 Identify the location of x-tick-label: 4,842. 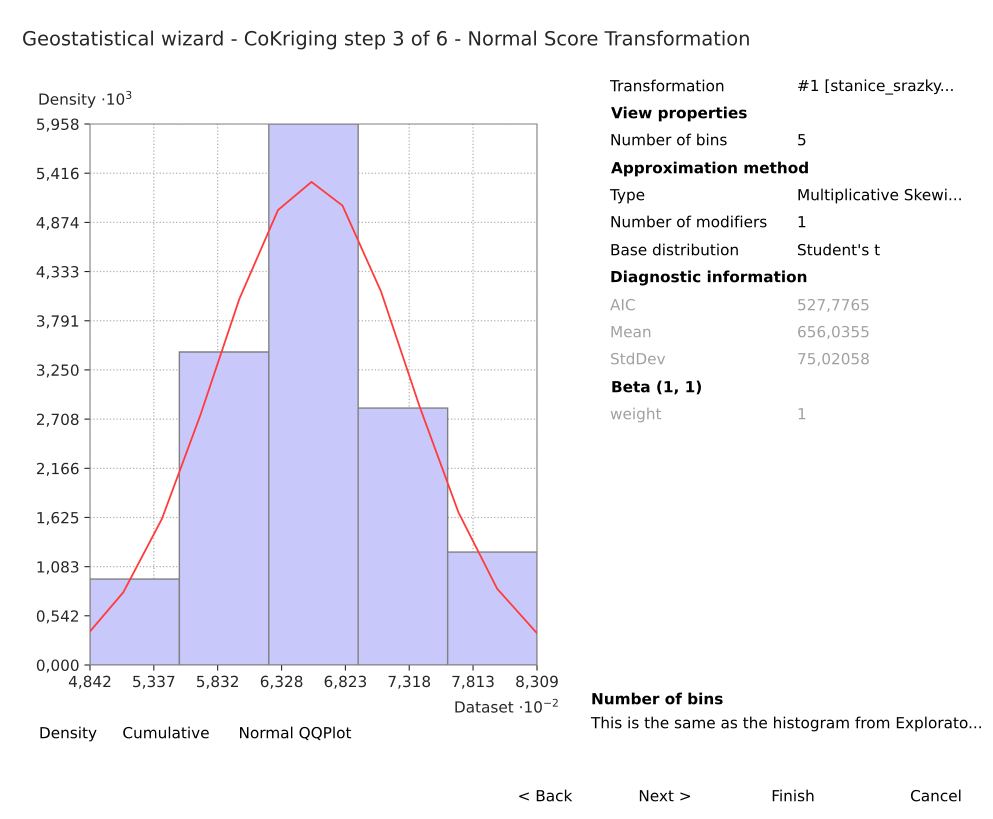
(89, 682).